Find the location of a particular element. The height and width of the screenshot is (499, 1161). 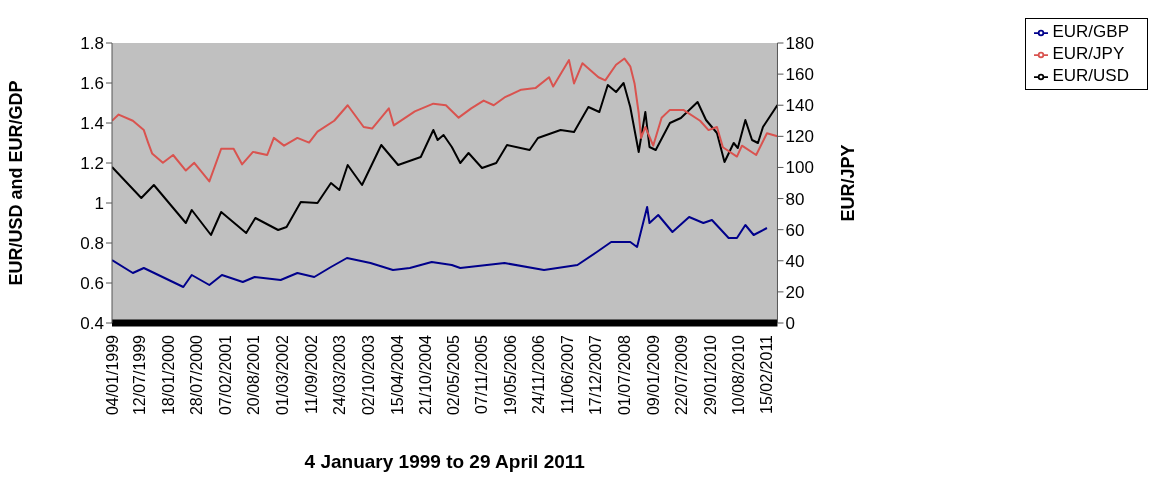

y2-tick-label: 120 is located at coordinates (799, 137).